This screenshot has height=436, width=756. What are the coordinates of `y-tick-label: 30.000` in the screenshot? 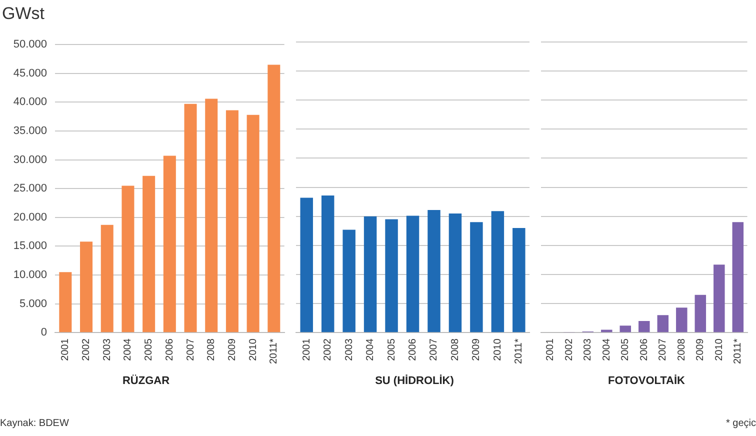 It's located at (30, 160).